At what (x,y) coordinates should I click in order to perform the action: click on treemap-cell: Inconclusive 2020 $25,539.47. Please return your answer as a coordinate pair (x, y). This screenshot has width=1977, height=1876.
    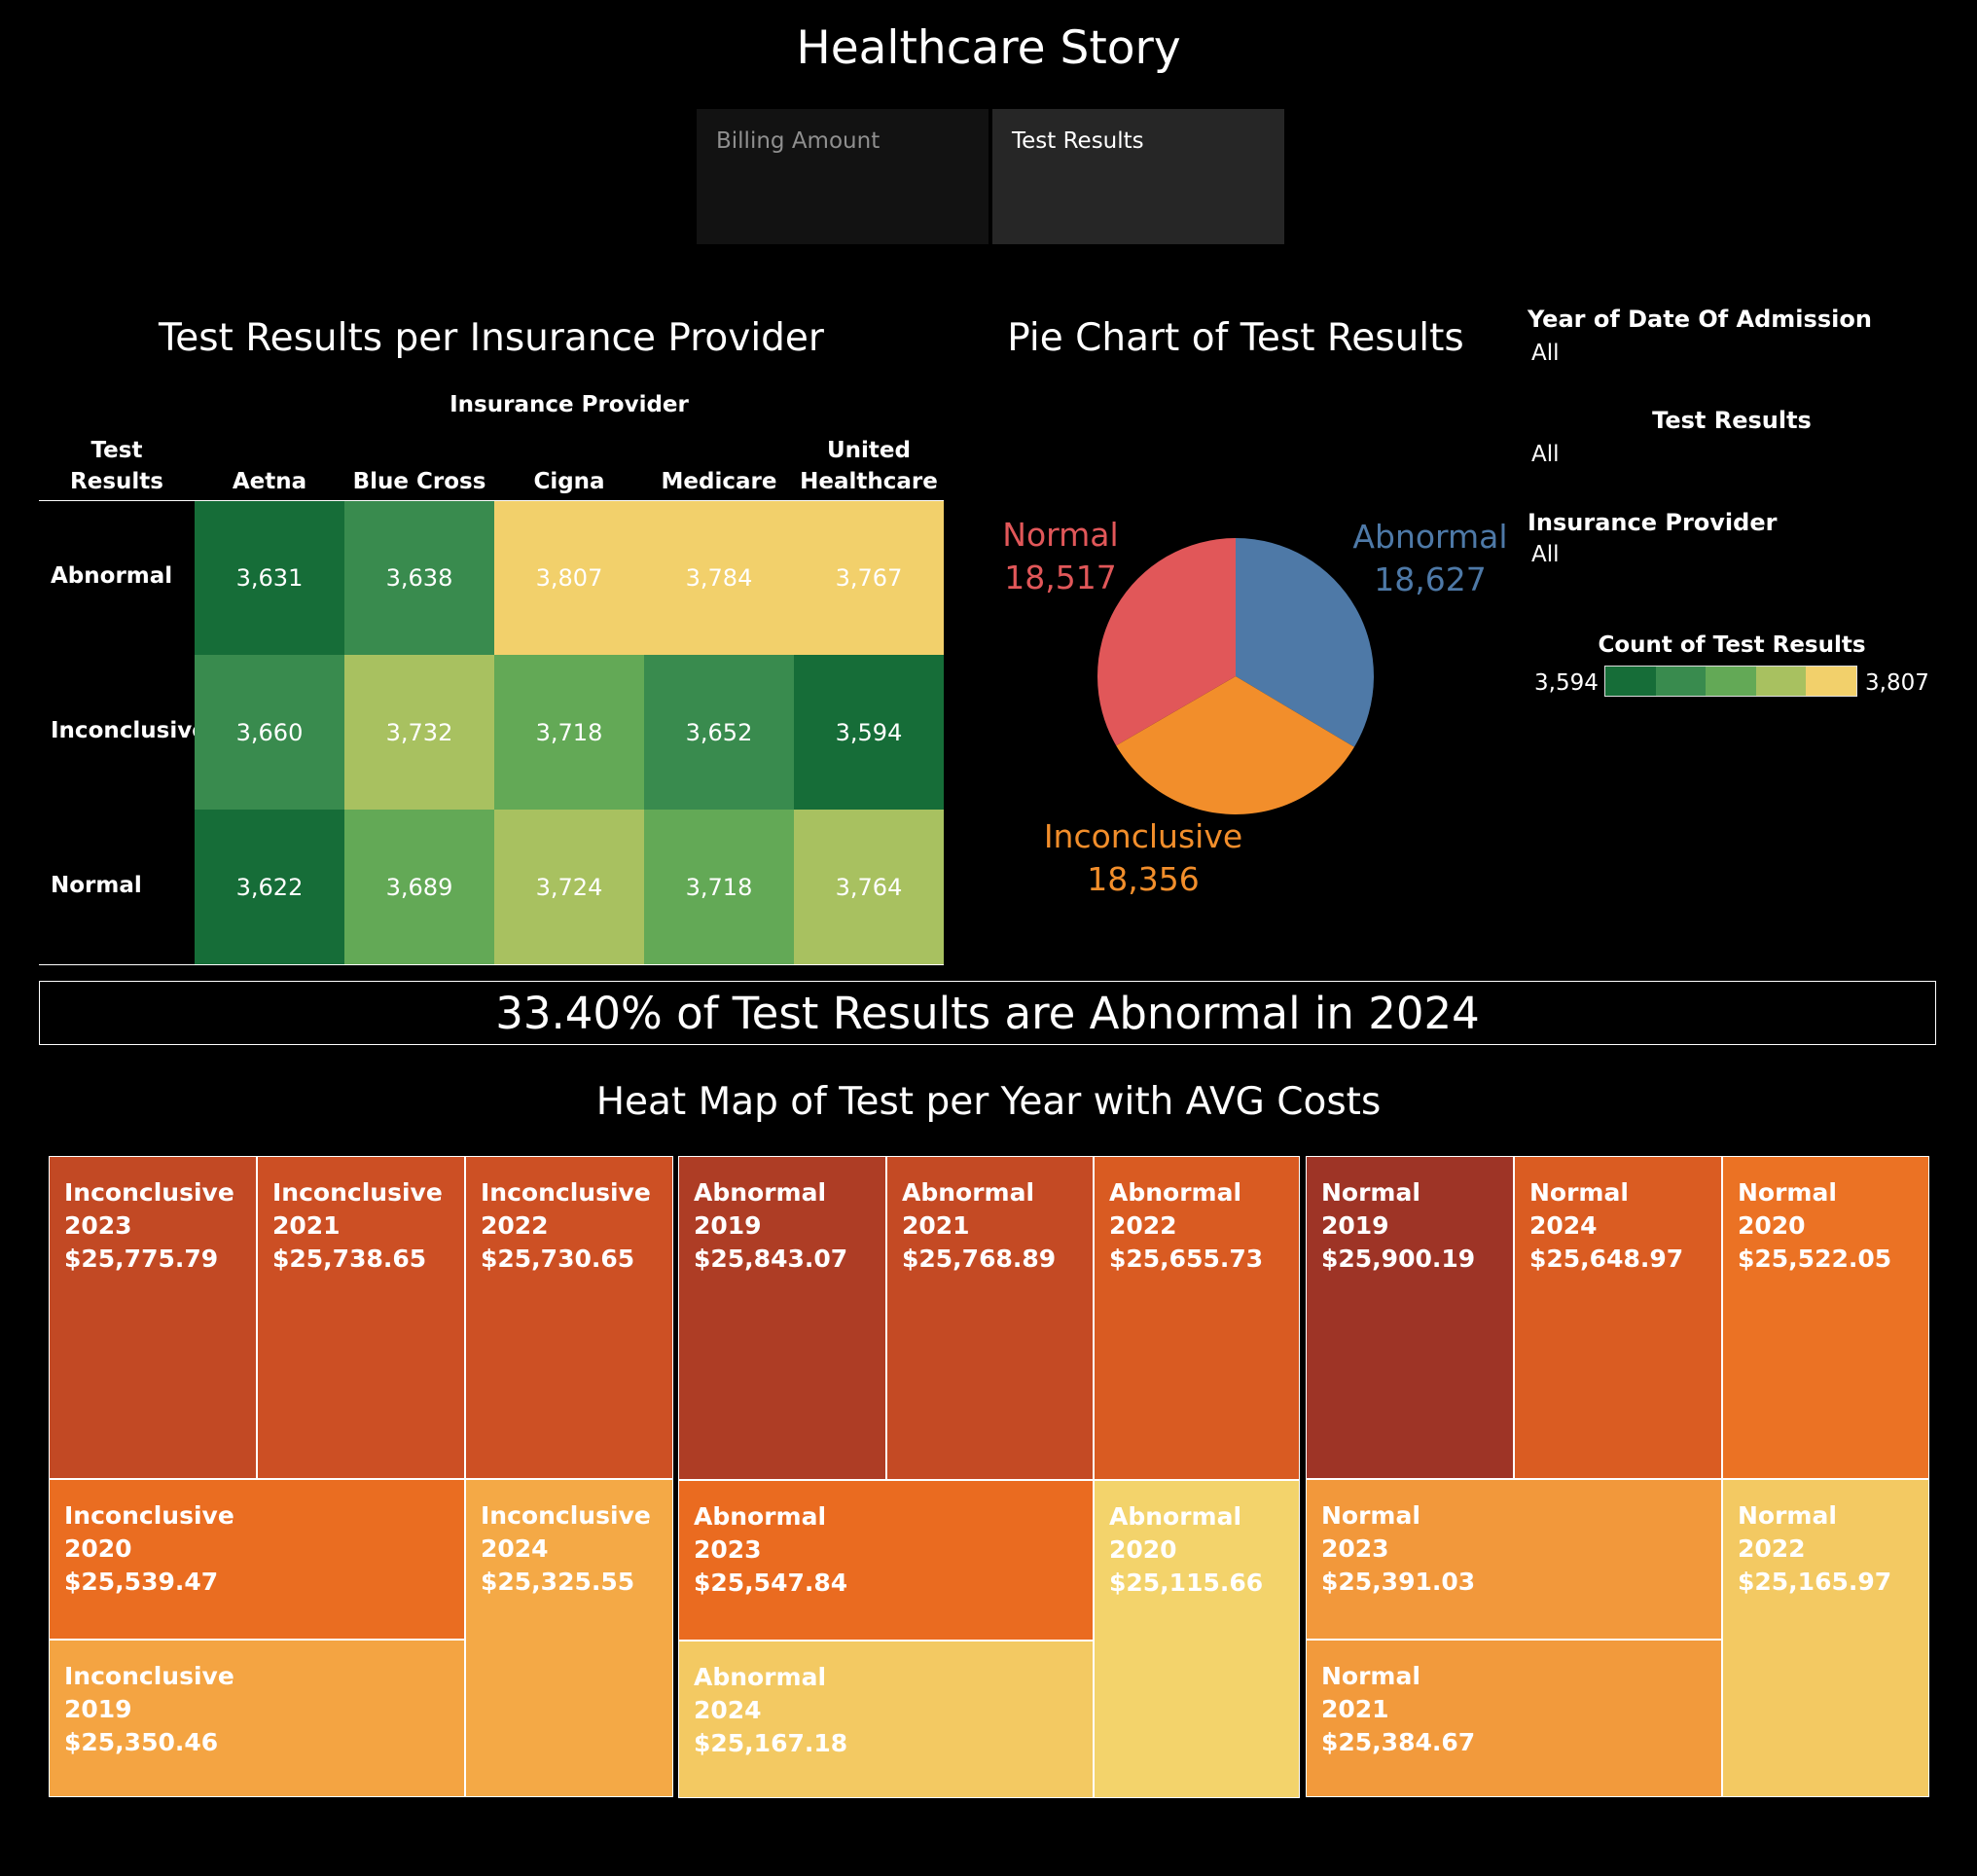
    Looking at the image, I should click on (257, 1559).